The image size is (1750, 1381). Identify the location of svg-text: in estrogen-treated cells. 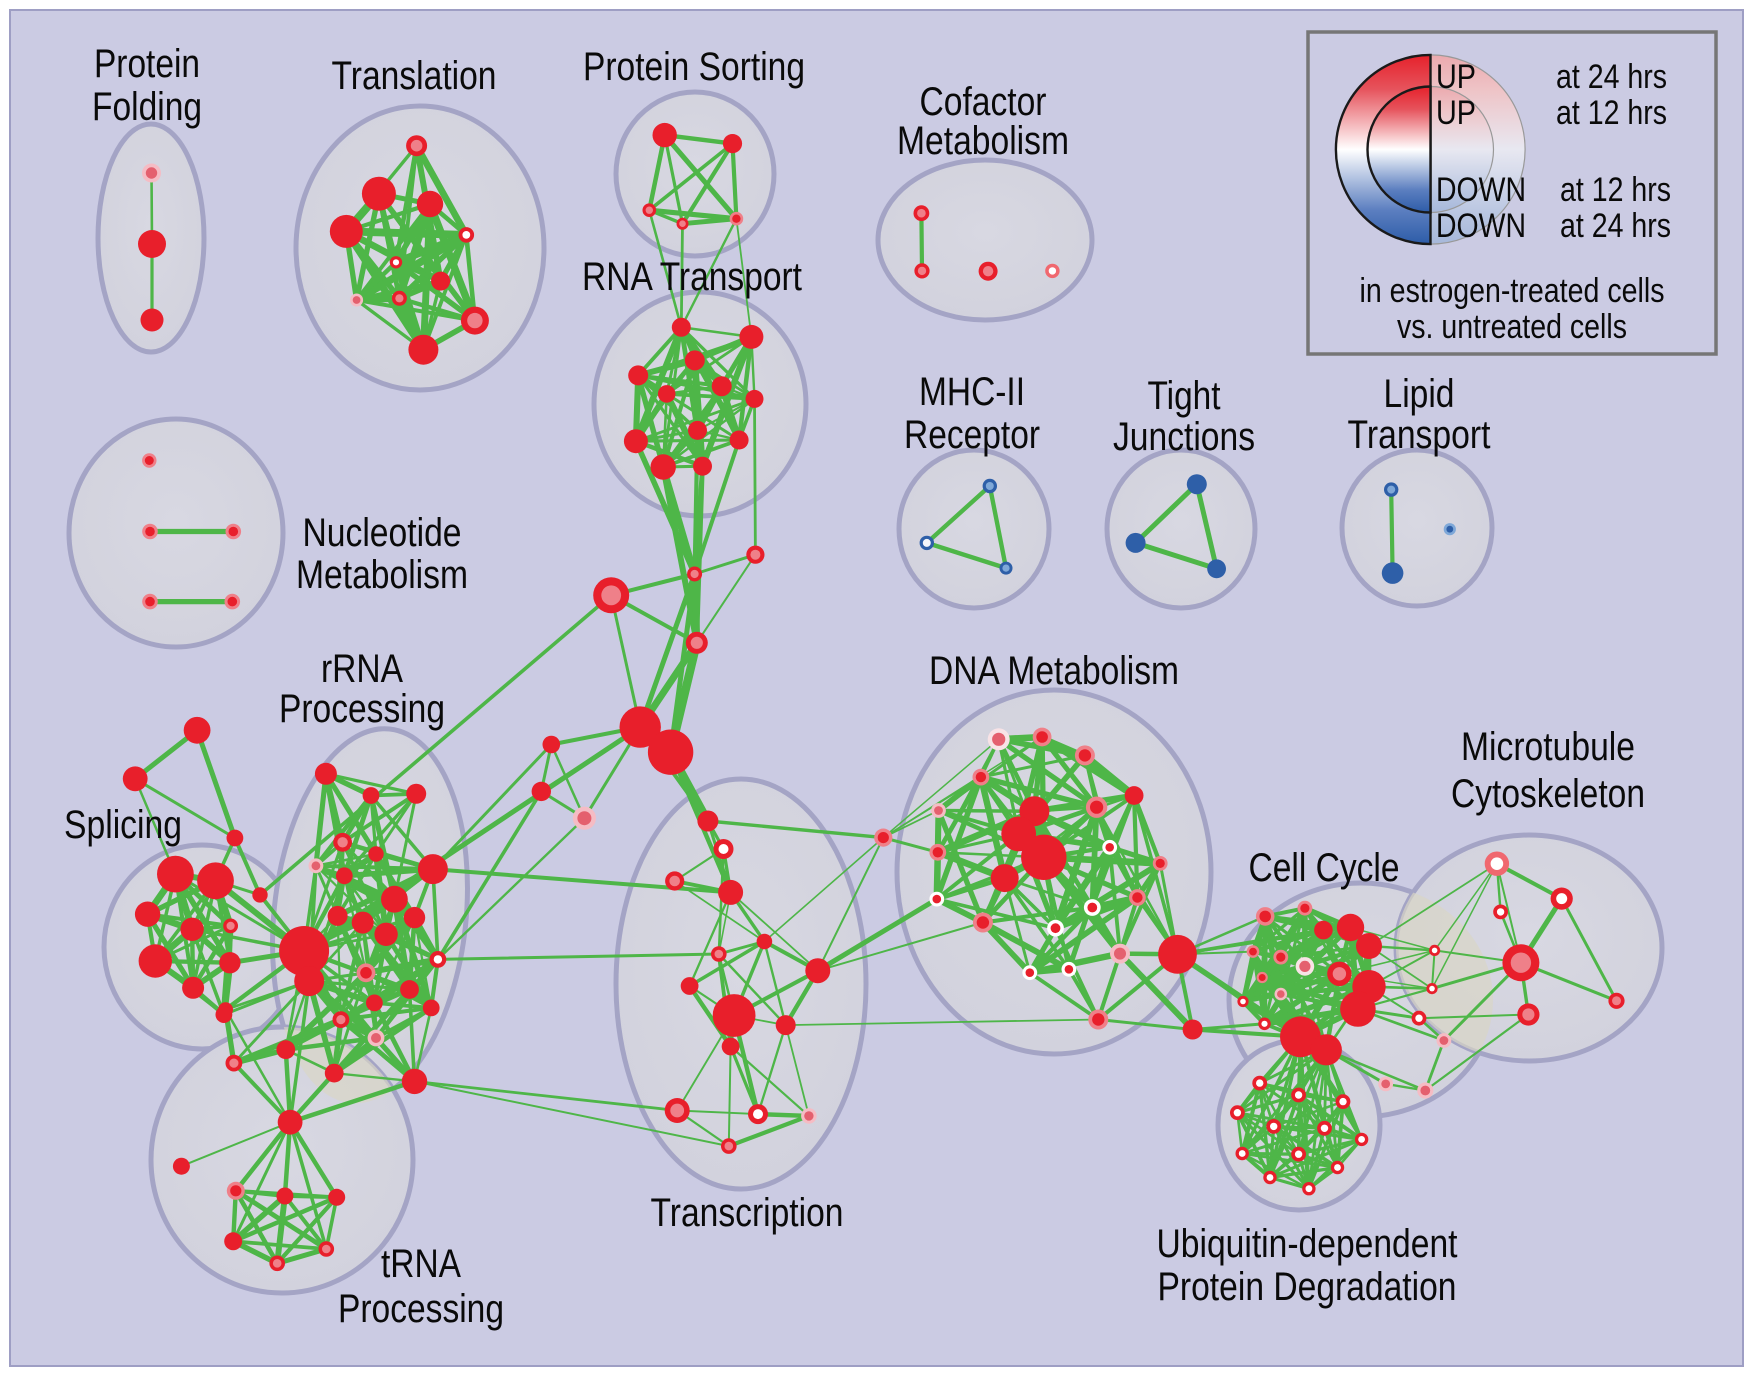
(1512, 291).